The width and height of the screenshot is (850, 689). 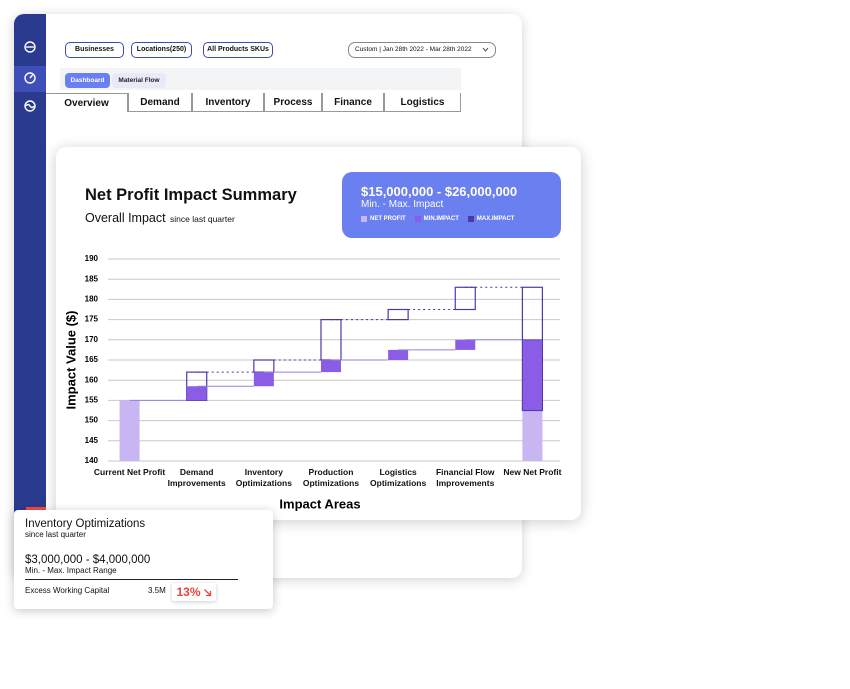 I want to click on inventory-range: $3,000,000 - $4,000,000, so click(x=88, y=560).